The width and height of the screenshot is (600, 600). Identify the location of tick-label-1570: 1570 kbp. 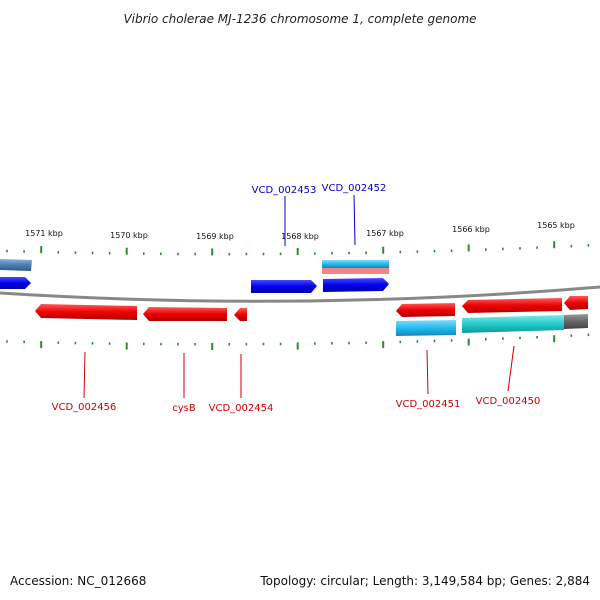
(129, 235).